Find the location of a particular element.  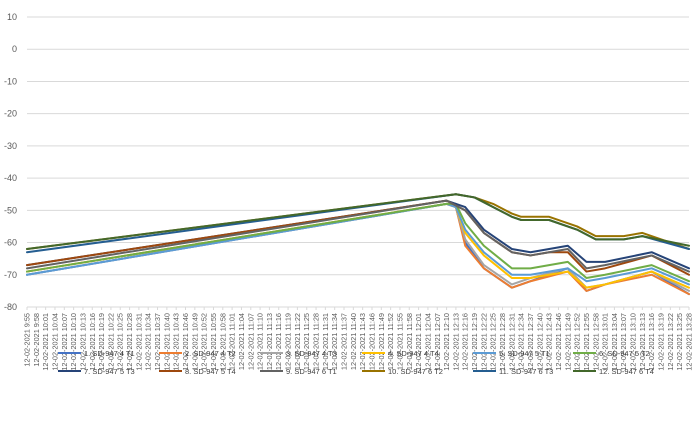

x-tick-label: 12-02-2021 11:25 is located at coordinates (306, 341).